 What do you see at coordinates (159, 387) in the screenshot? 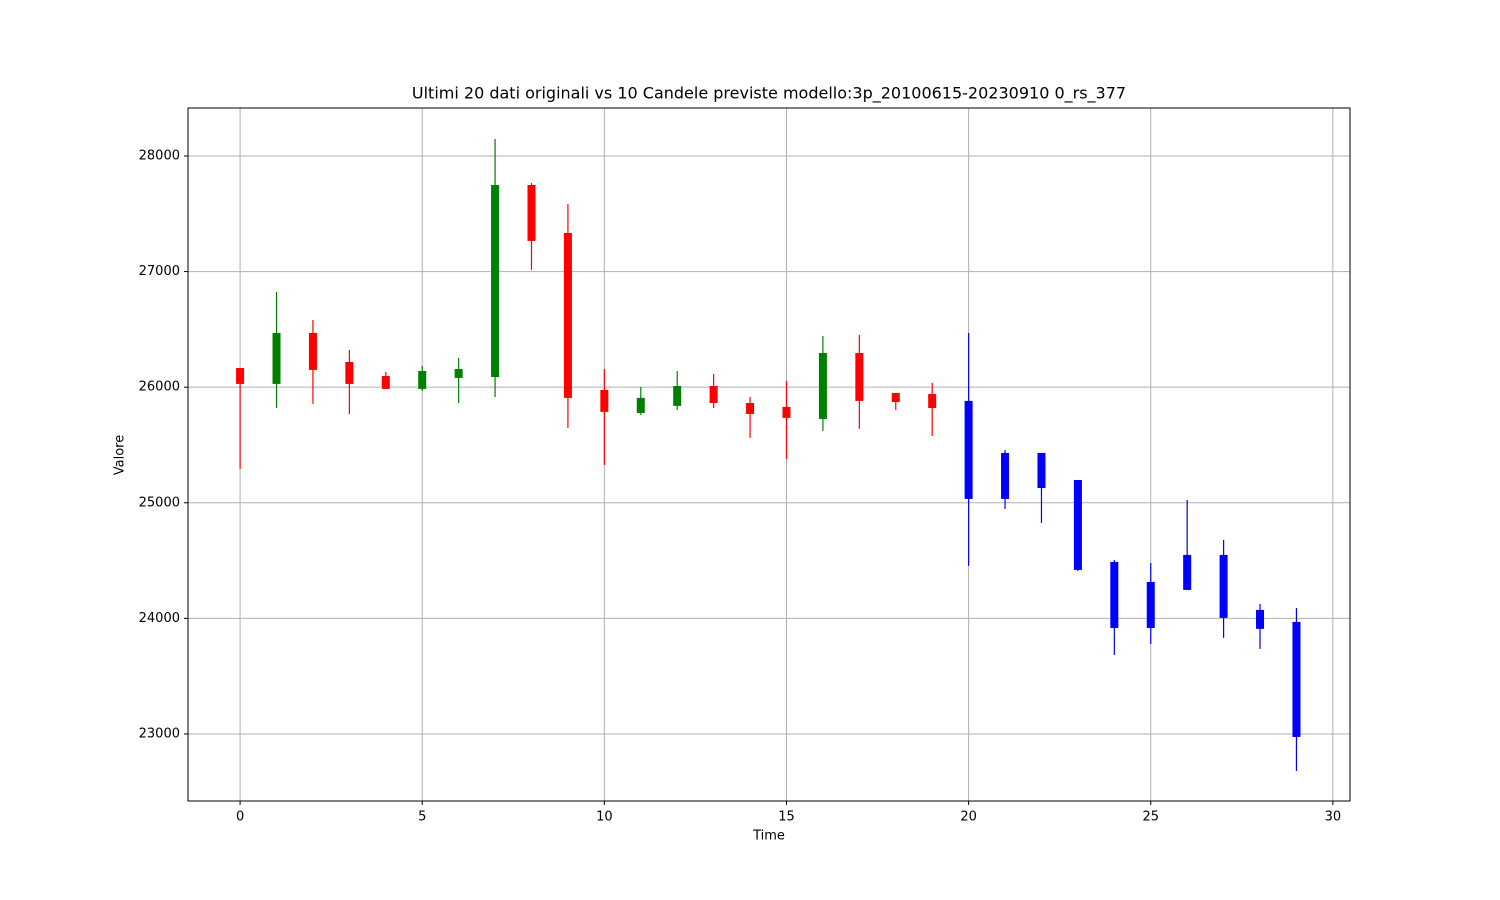
I see `y-tick-label: 26000` at bounding box center [159, 387].